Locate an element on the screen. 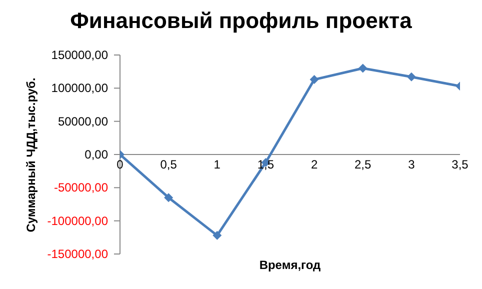 The height and width of the screenshot is (289, 482). y-tick-label: -150000,00 is located at coordinates (77, 254).